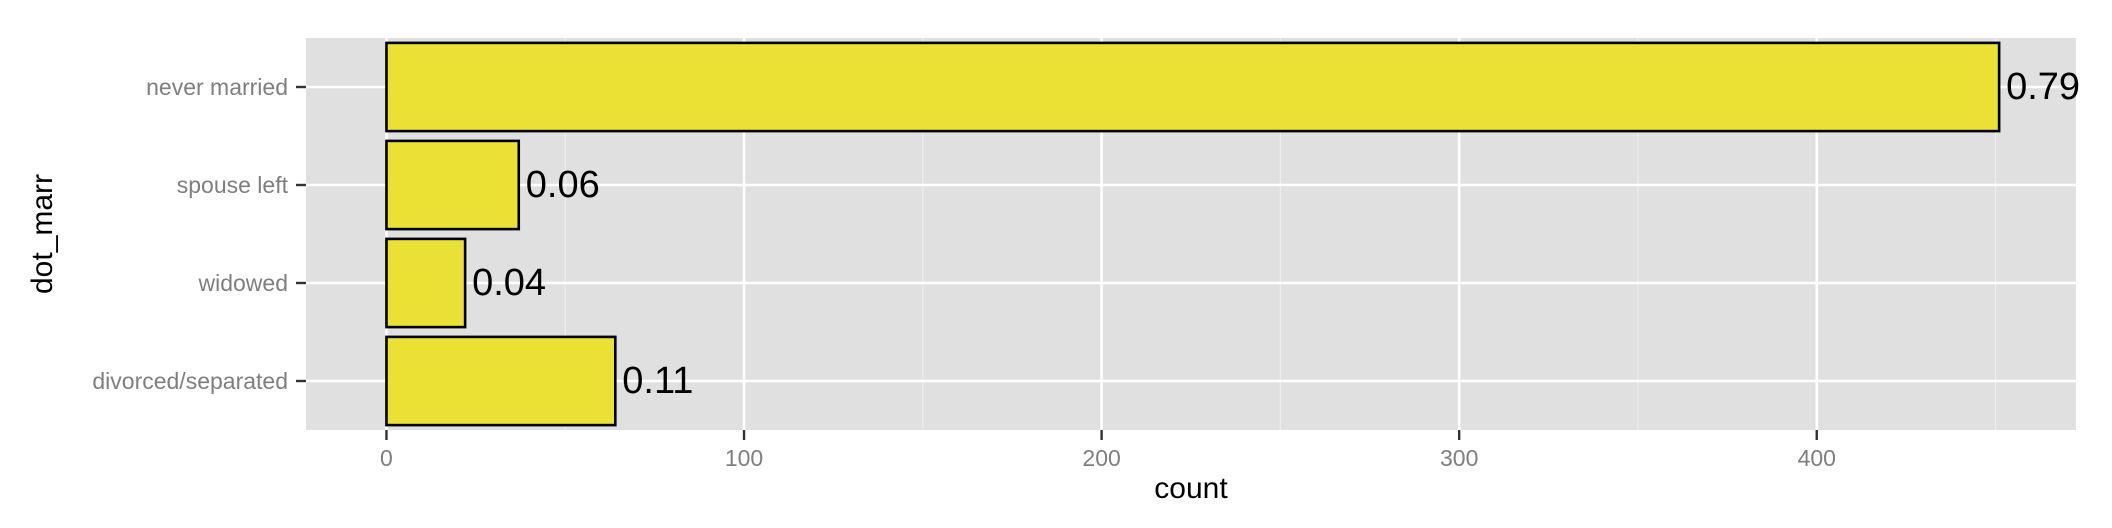 The height and width of the screenshot is (528, 2112). I want to click on y-tick-label: widowed, so click(243, 283).